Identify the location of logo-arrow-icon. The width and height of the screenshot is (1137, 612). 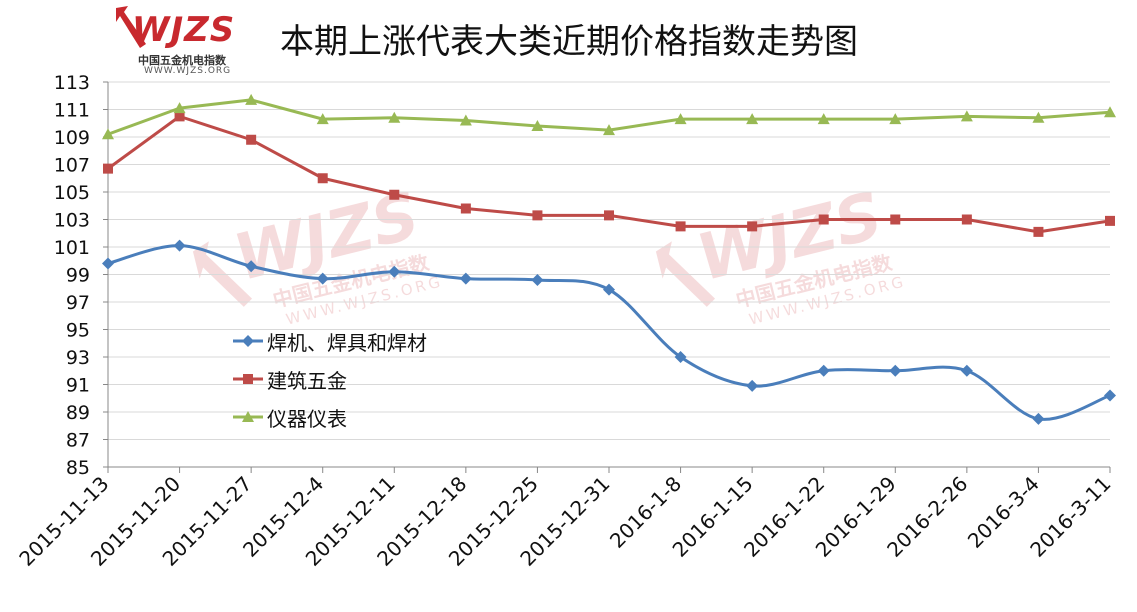
(131, 27).